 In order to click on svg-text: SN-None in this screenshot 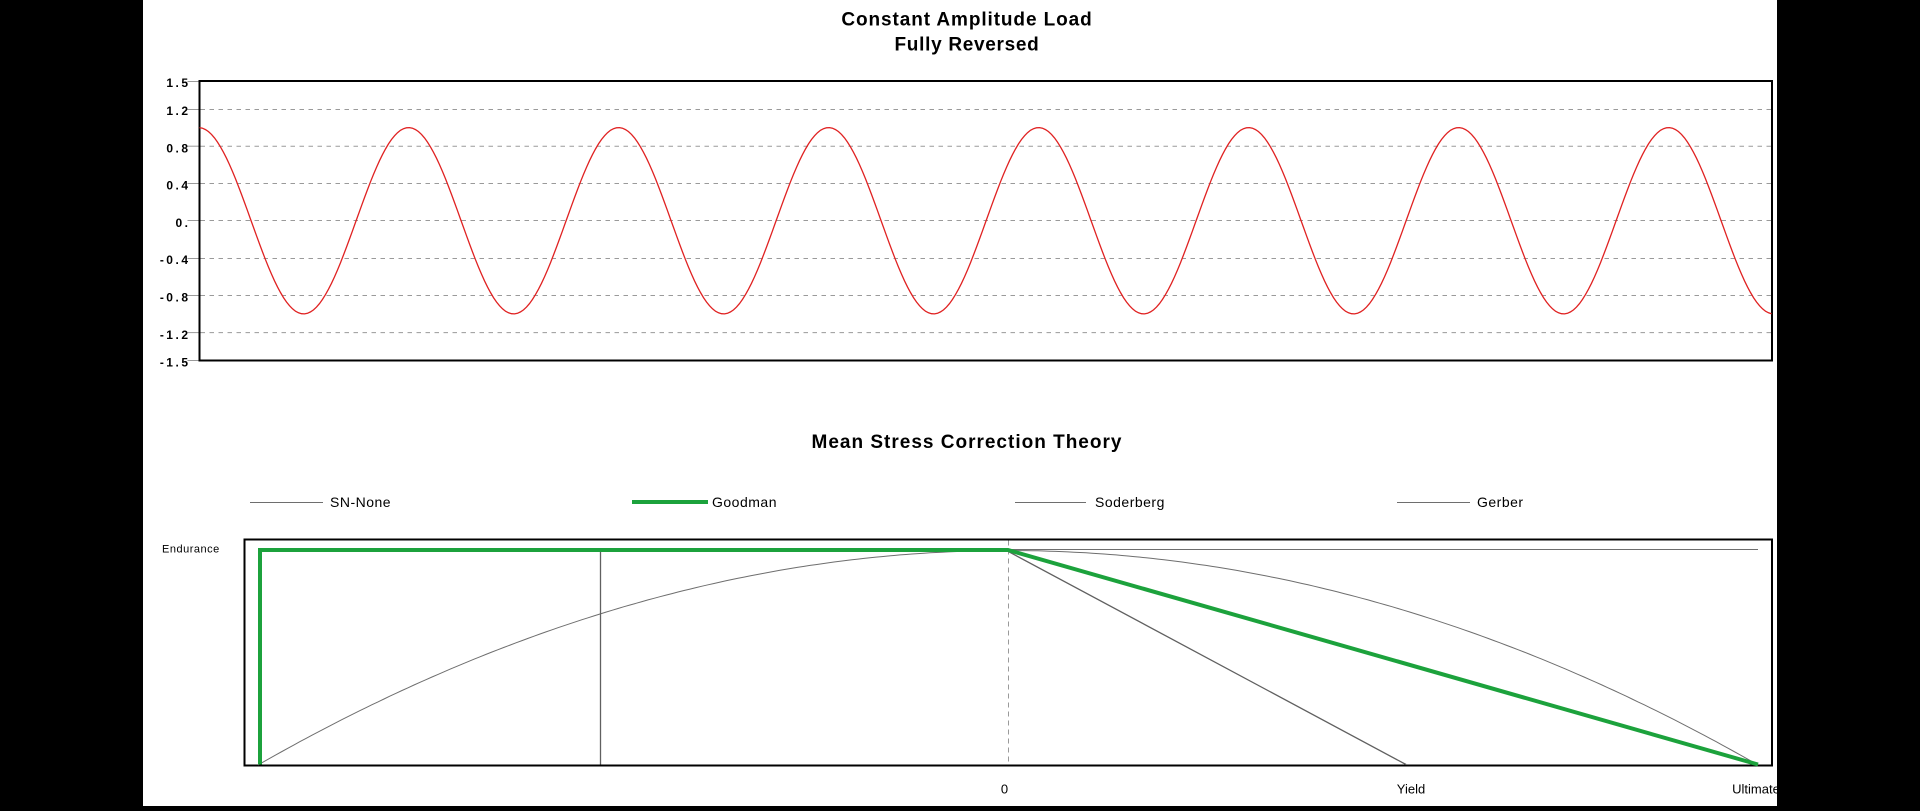, I will do `click(360, 502)`.